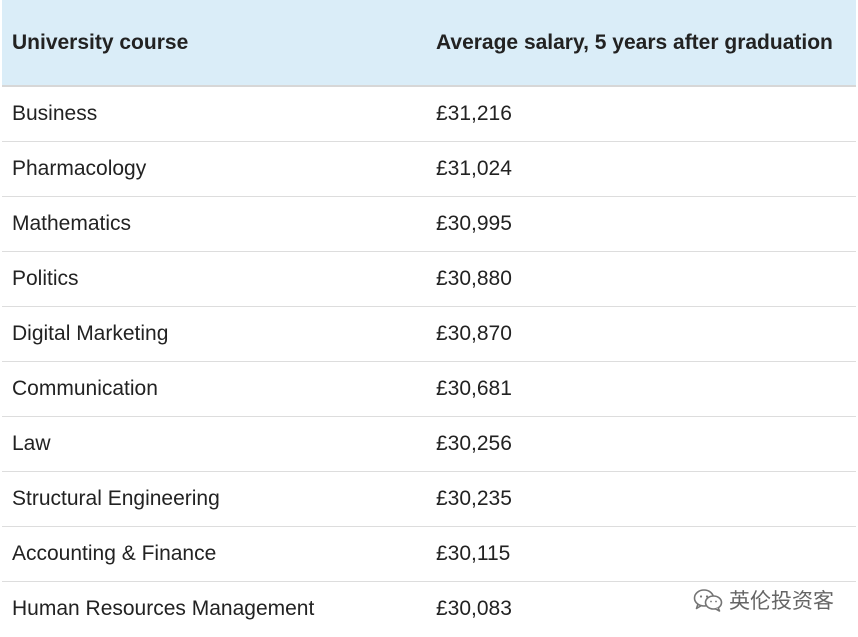 The width and height of the screenshot is (858, 637). What do you see at coordinates (214, 444) in the screenshot?
I see `course-cell: Law` at bounding box center [214, 444].